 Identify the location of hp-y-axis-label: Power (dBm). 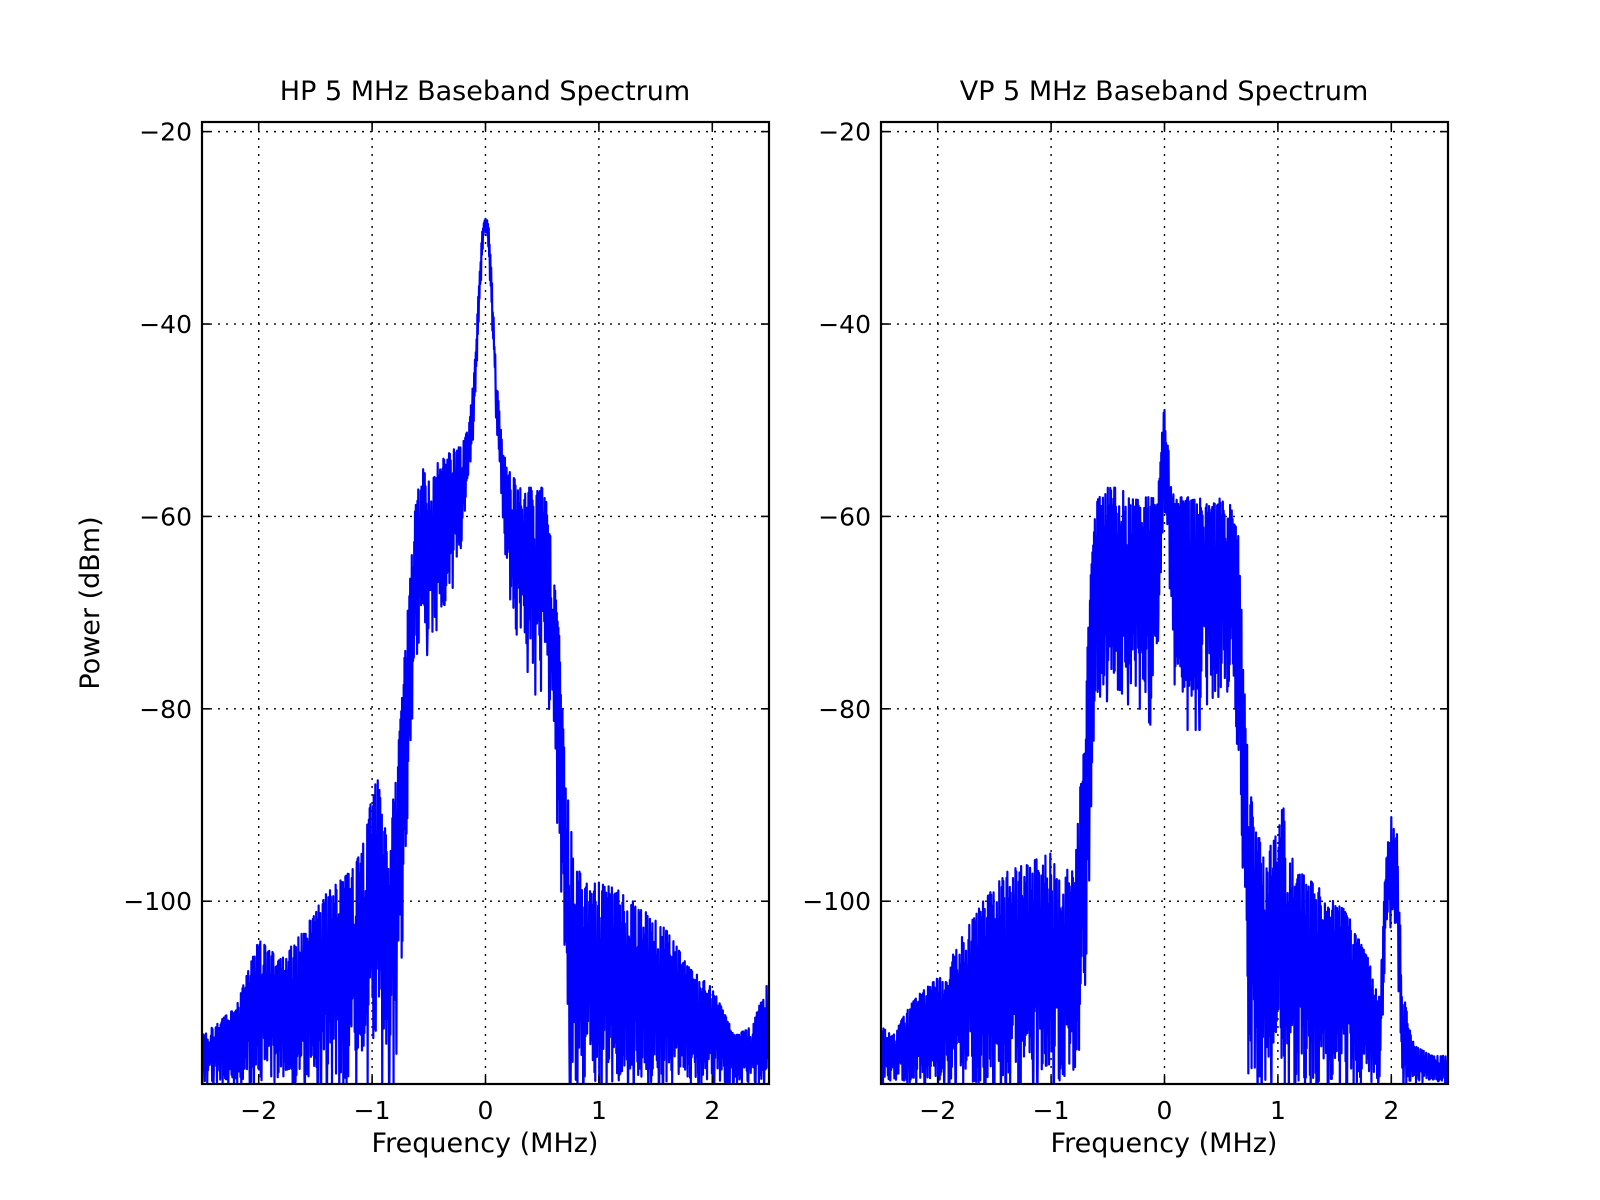
(90, 602).